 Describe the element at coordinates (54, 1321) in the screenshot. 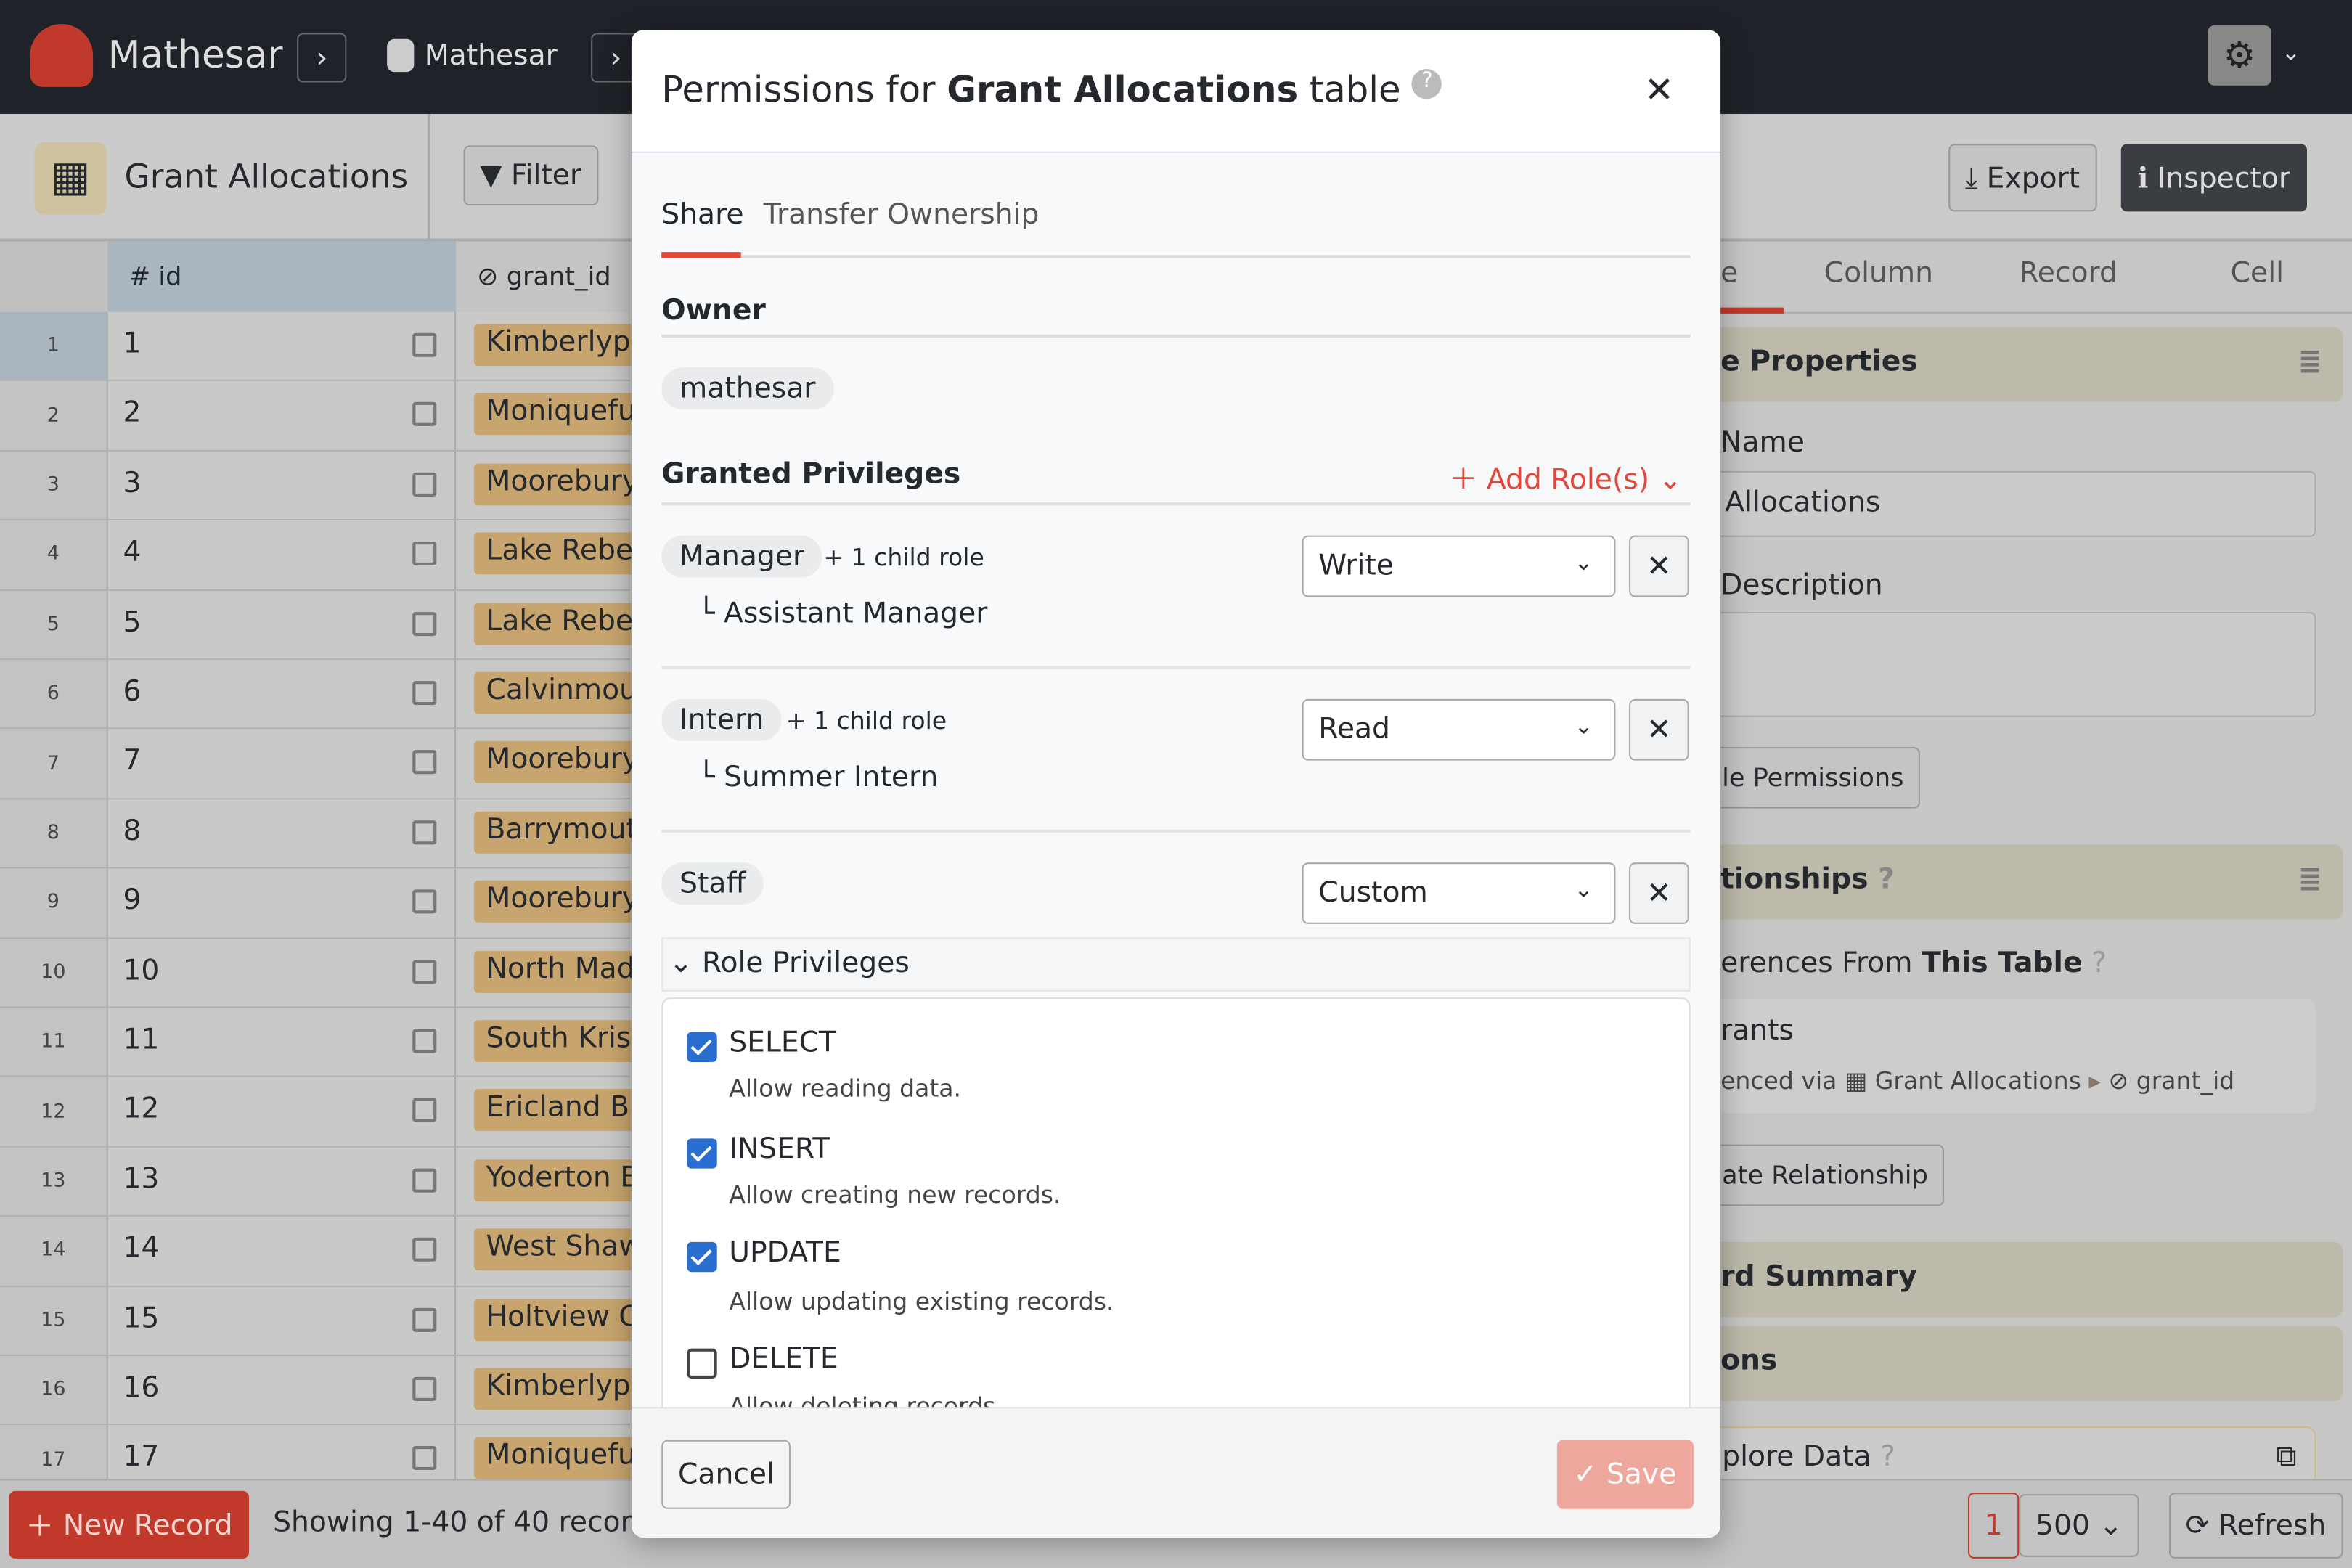

I see `row-number: 15` at that location.